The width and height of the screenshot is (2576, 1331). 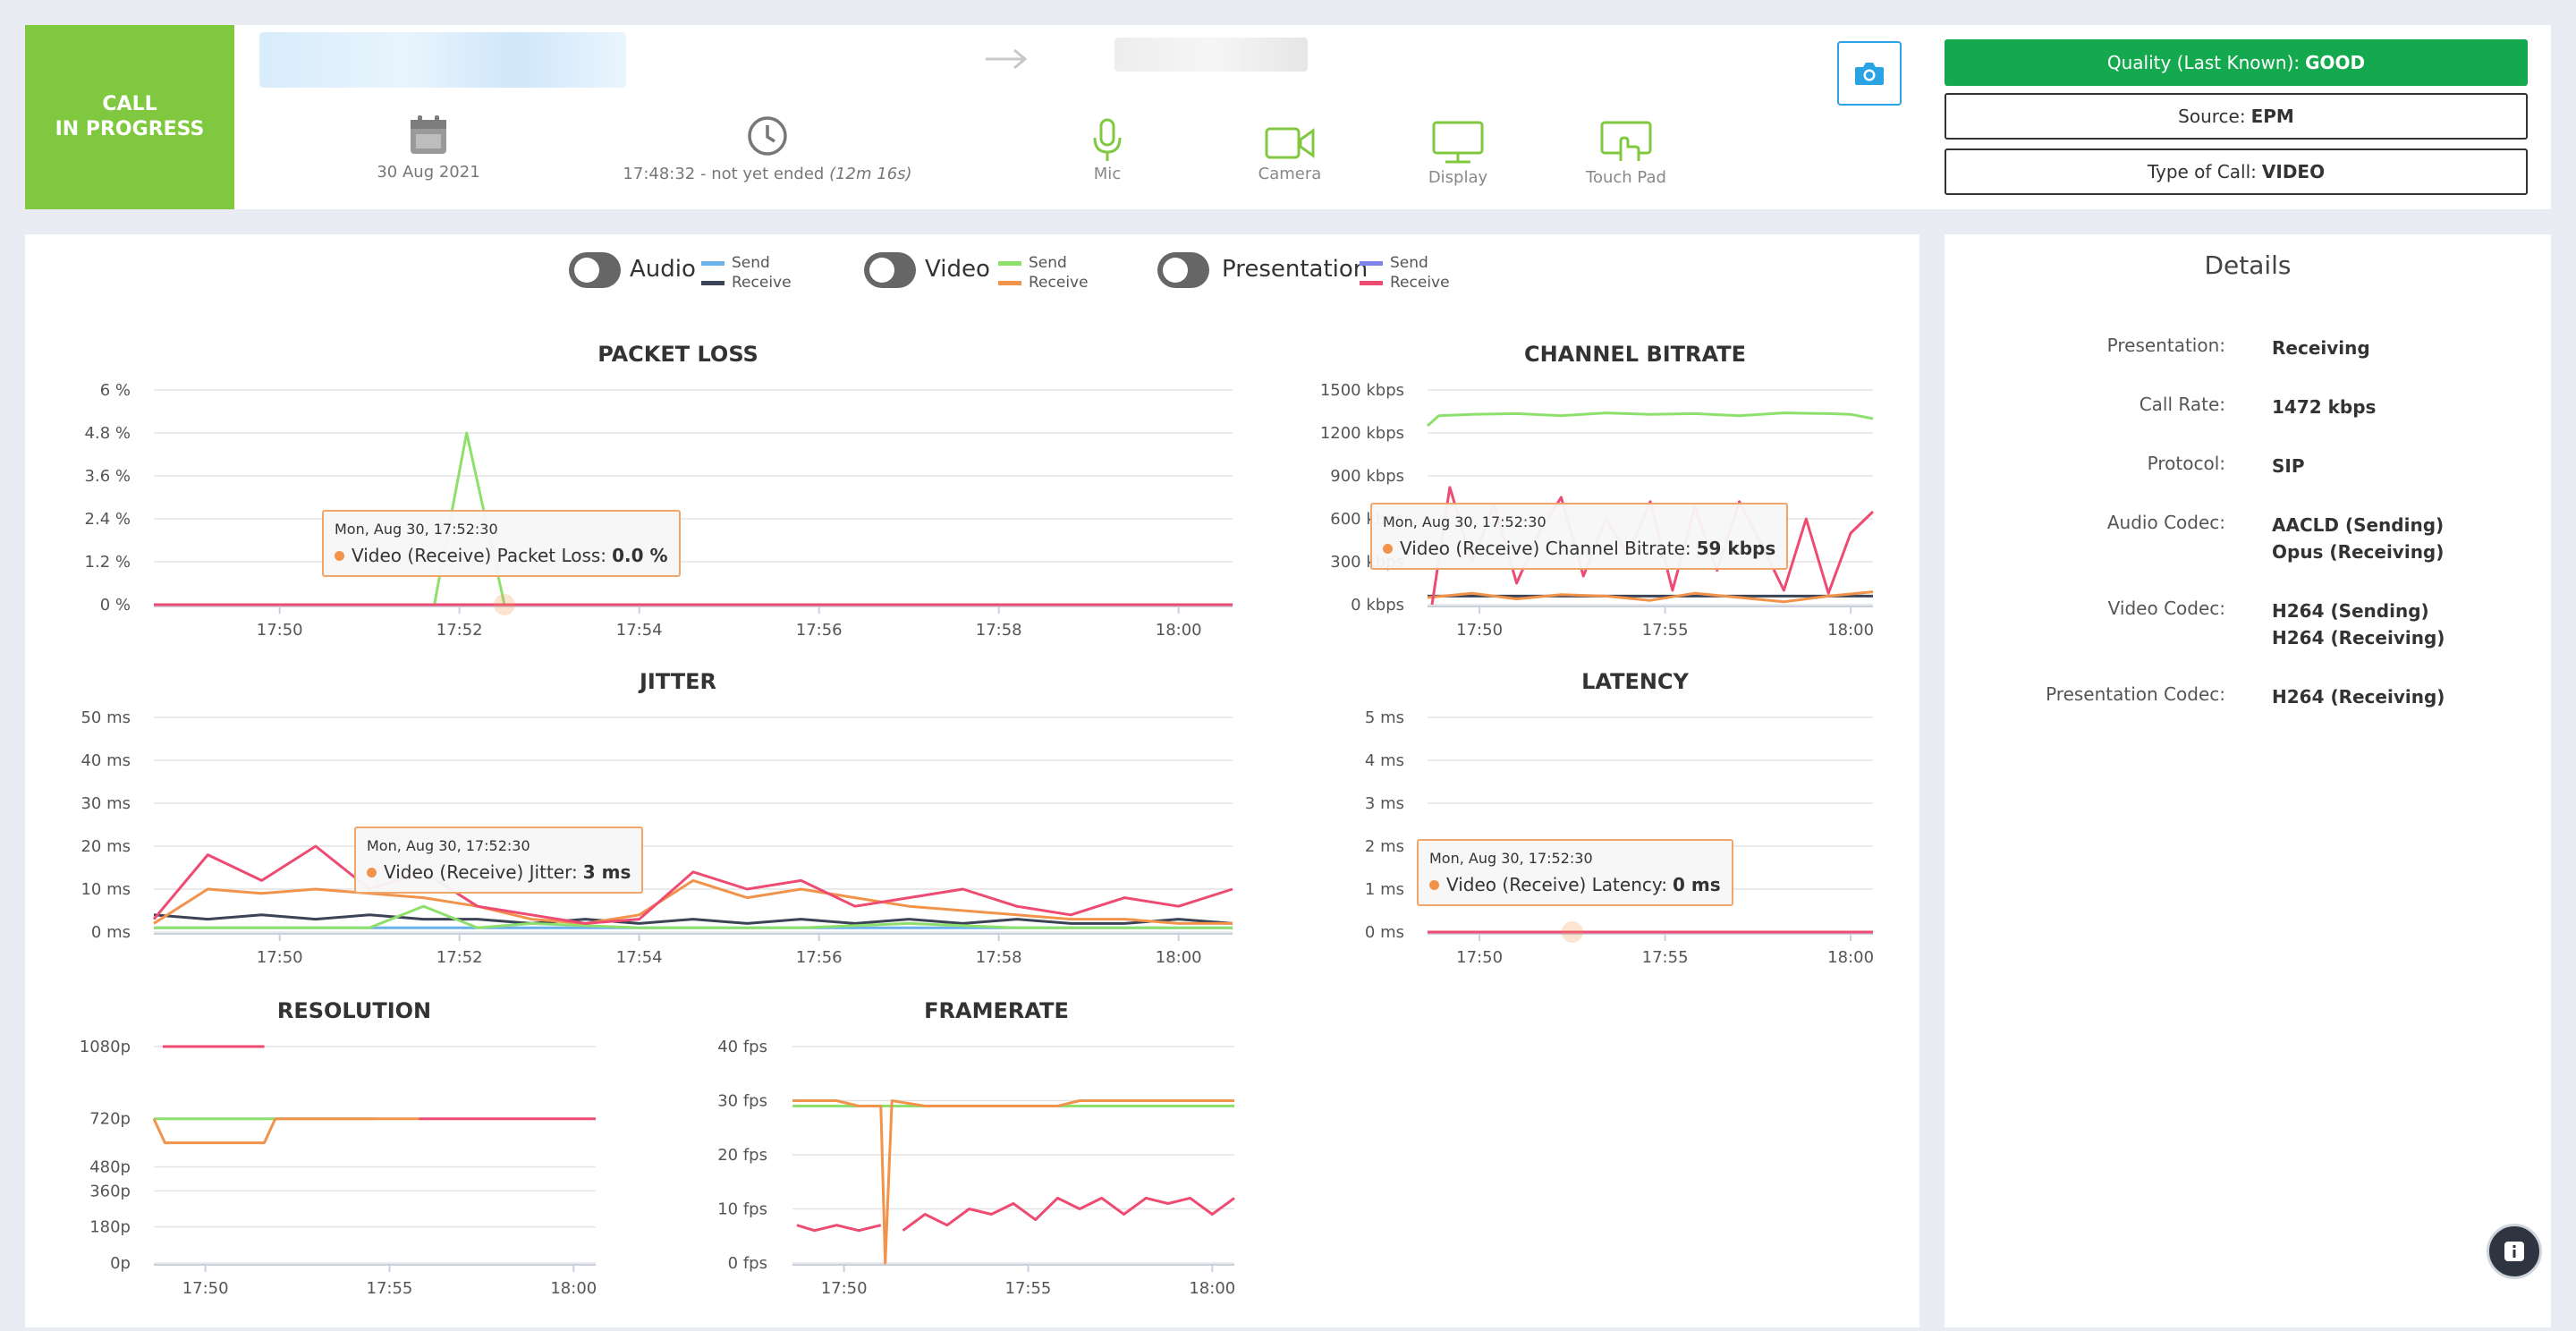 What do you see at coordinates (2166, 609) in the screenshot?
I see `details-label: Video Codec:` at bounding box center [2166, 609].